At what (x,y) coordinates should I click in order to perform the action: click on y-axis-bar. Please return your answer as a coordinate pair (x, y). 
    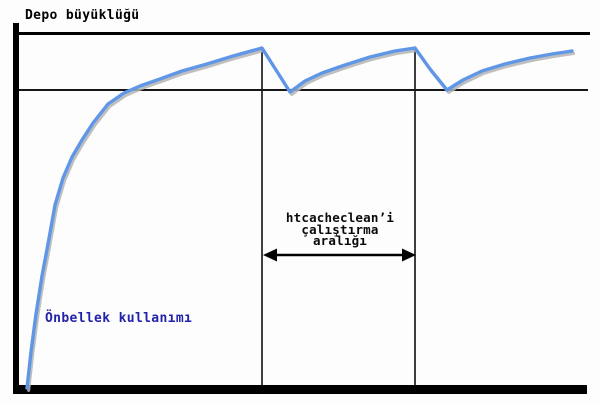
    Looking at the image, I should click on (16, 208).